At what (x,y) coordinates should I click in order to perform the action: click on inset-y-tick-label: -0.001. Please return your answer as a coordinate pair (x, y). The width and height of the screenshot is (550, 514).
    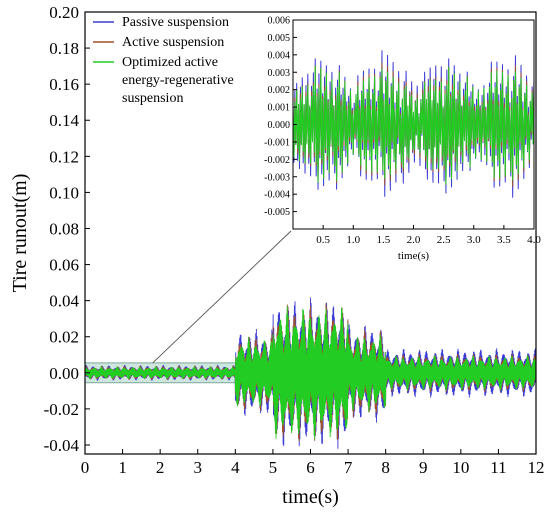
    Looking at the image, I should click on (277, 142).